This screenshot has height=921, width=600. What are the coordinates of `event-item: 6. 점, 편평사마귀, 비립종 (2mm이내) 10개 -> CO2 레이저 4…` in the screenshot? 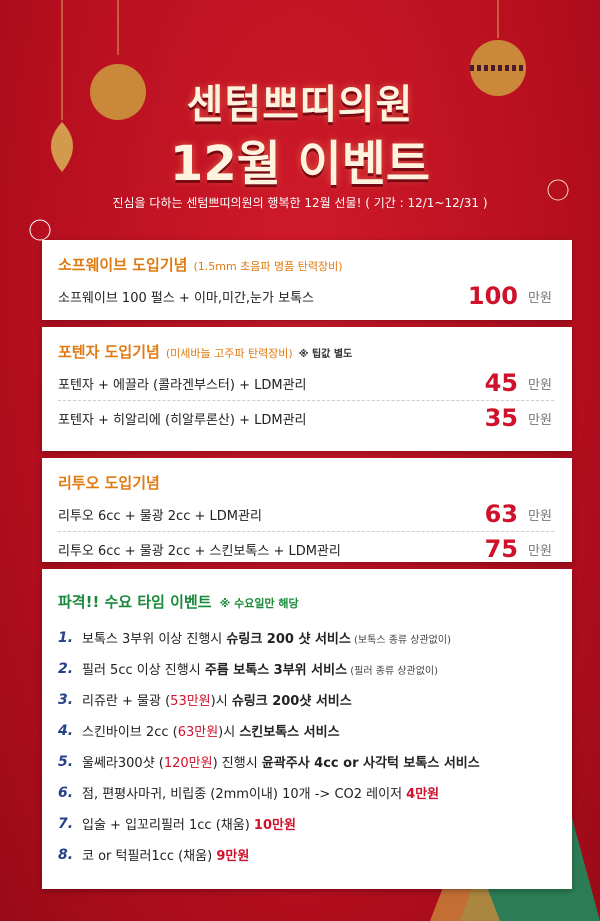 It's located at (306, 792).